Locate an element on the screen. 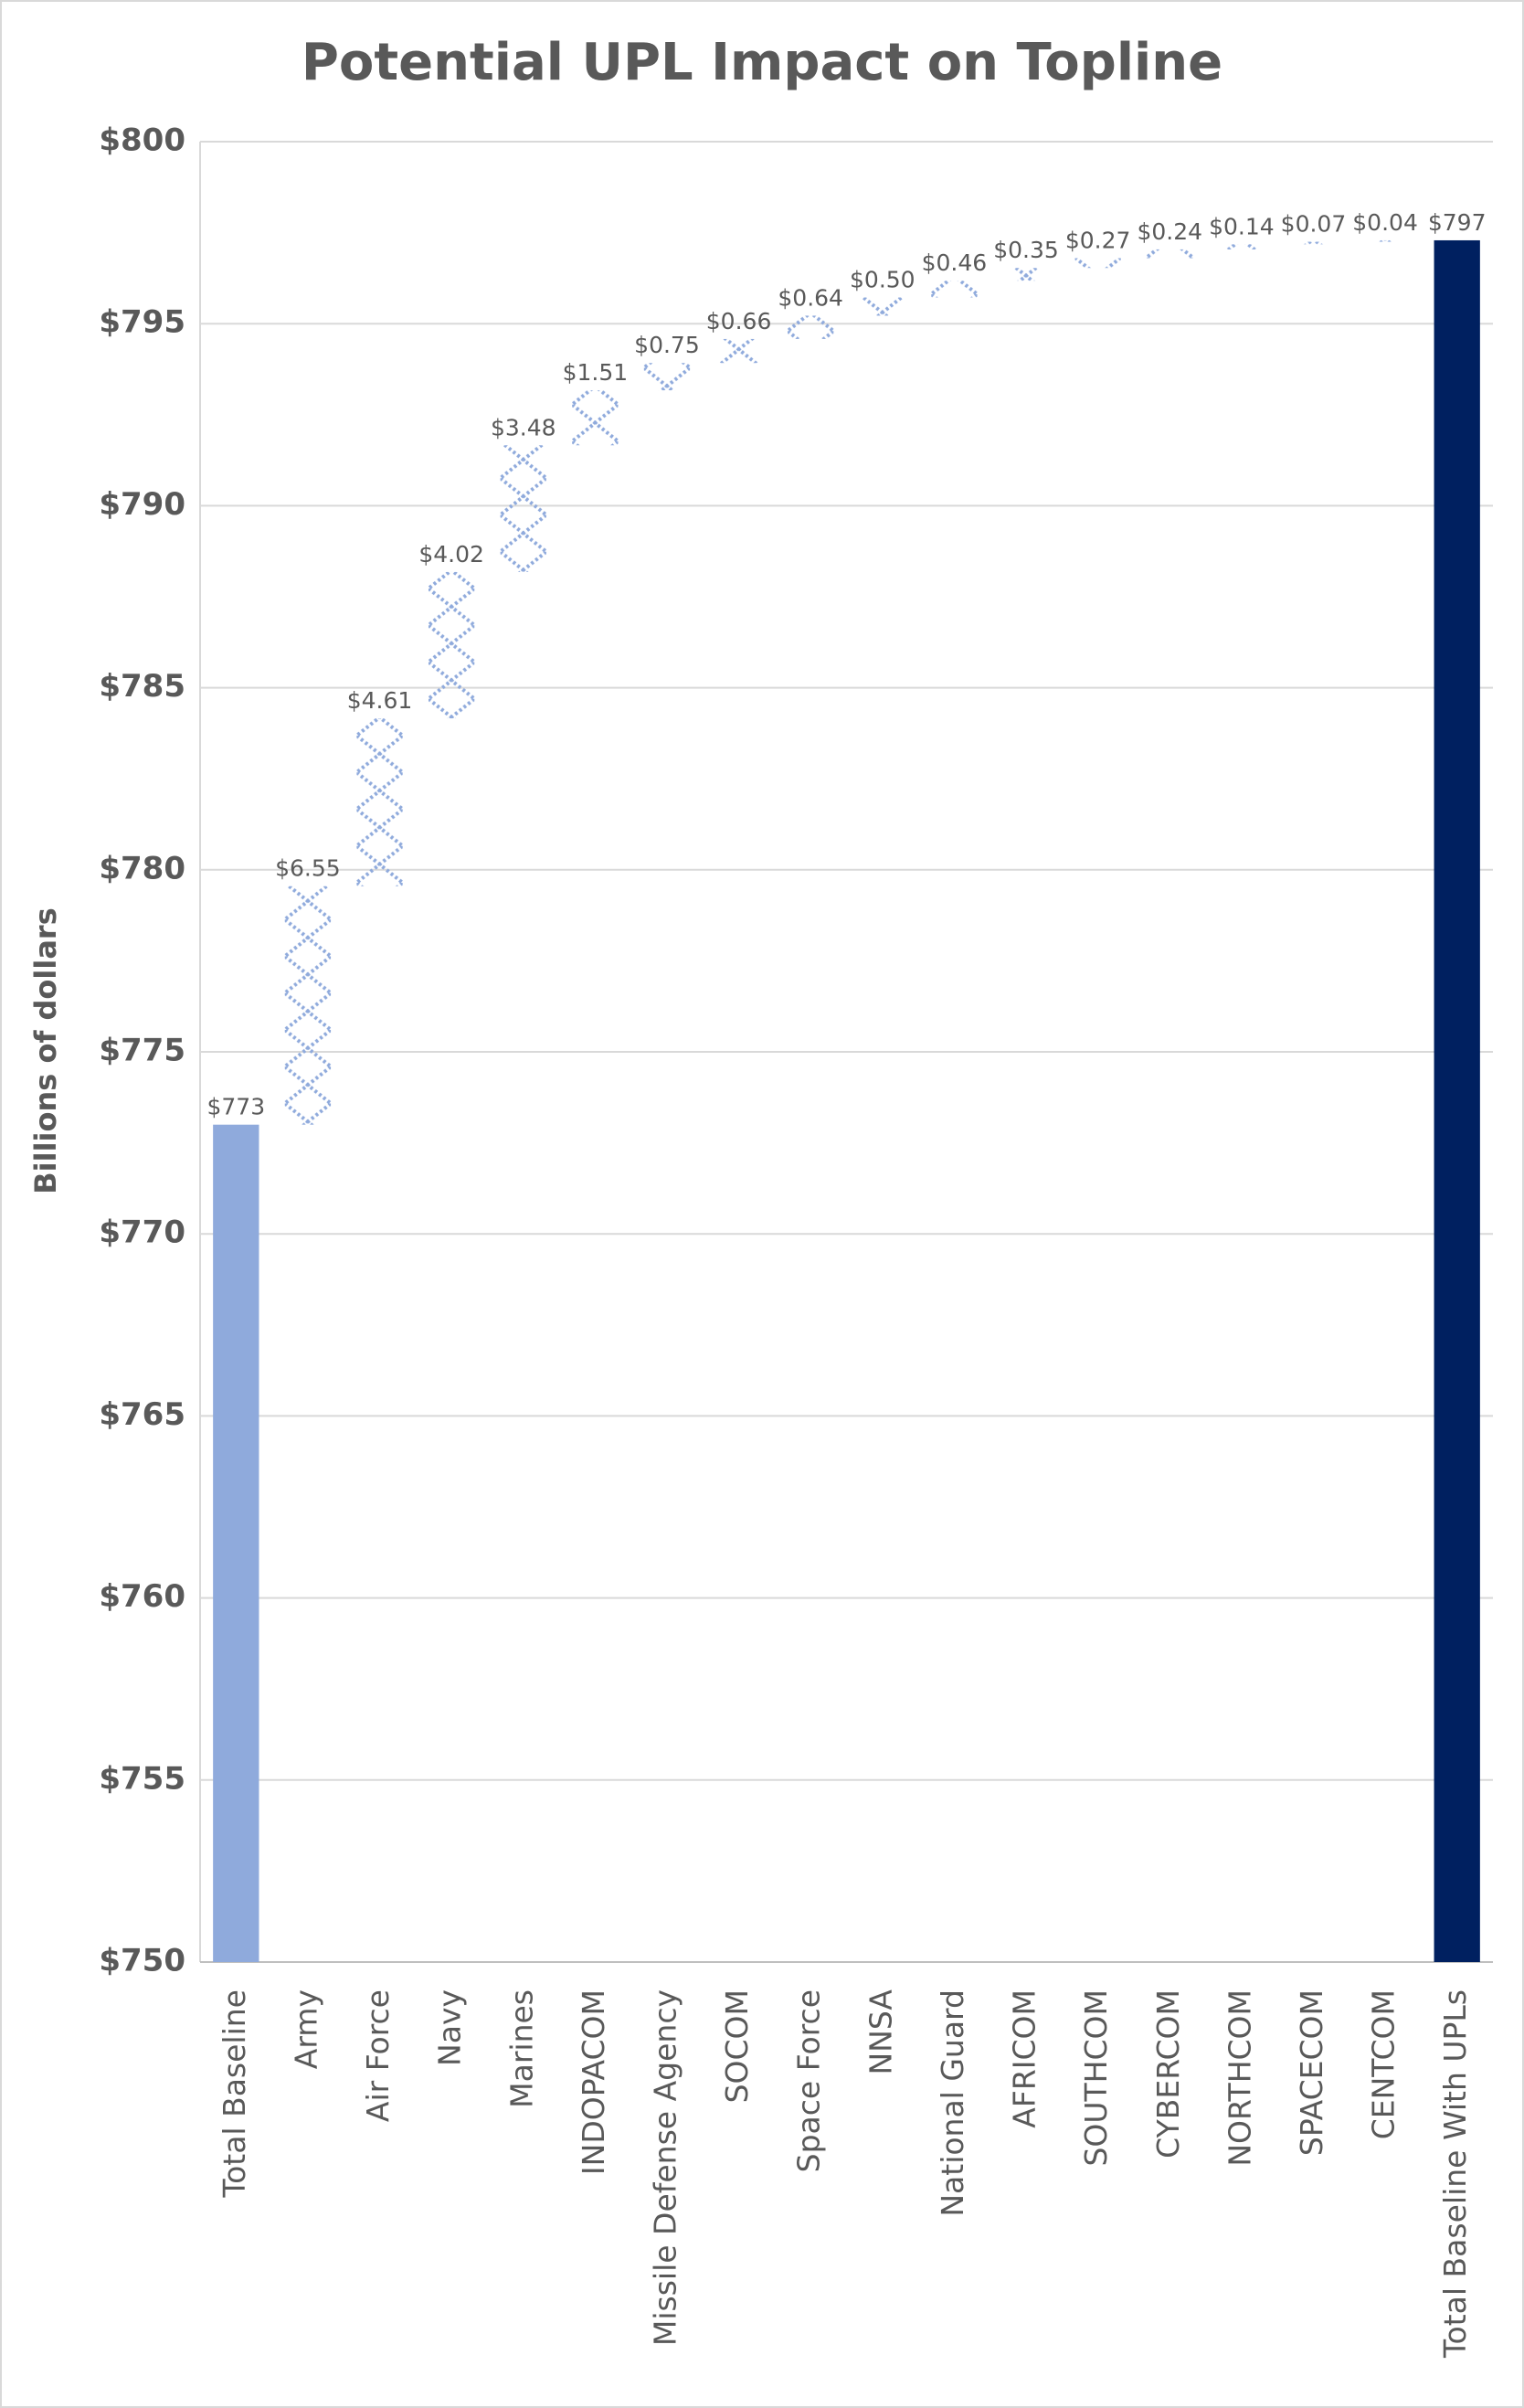 The image size is (1524, 2408). x-tick-label: Space Force is located at coordinates (809, 2080).